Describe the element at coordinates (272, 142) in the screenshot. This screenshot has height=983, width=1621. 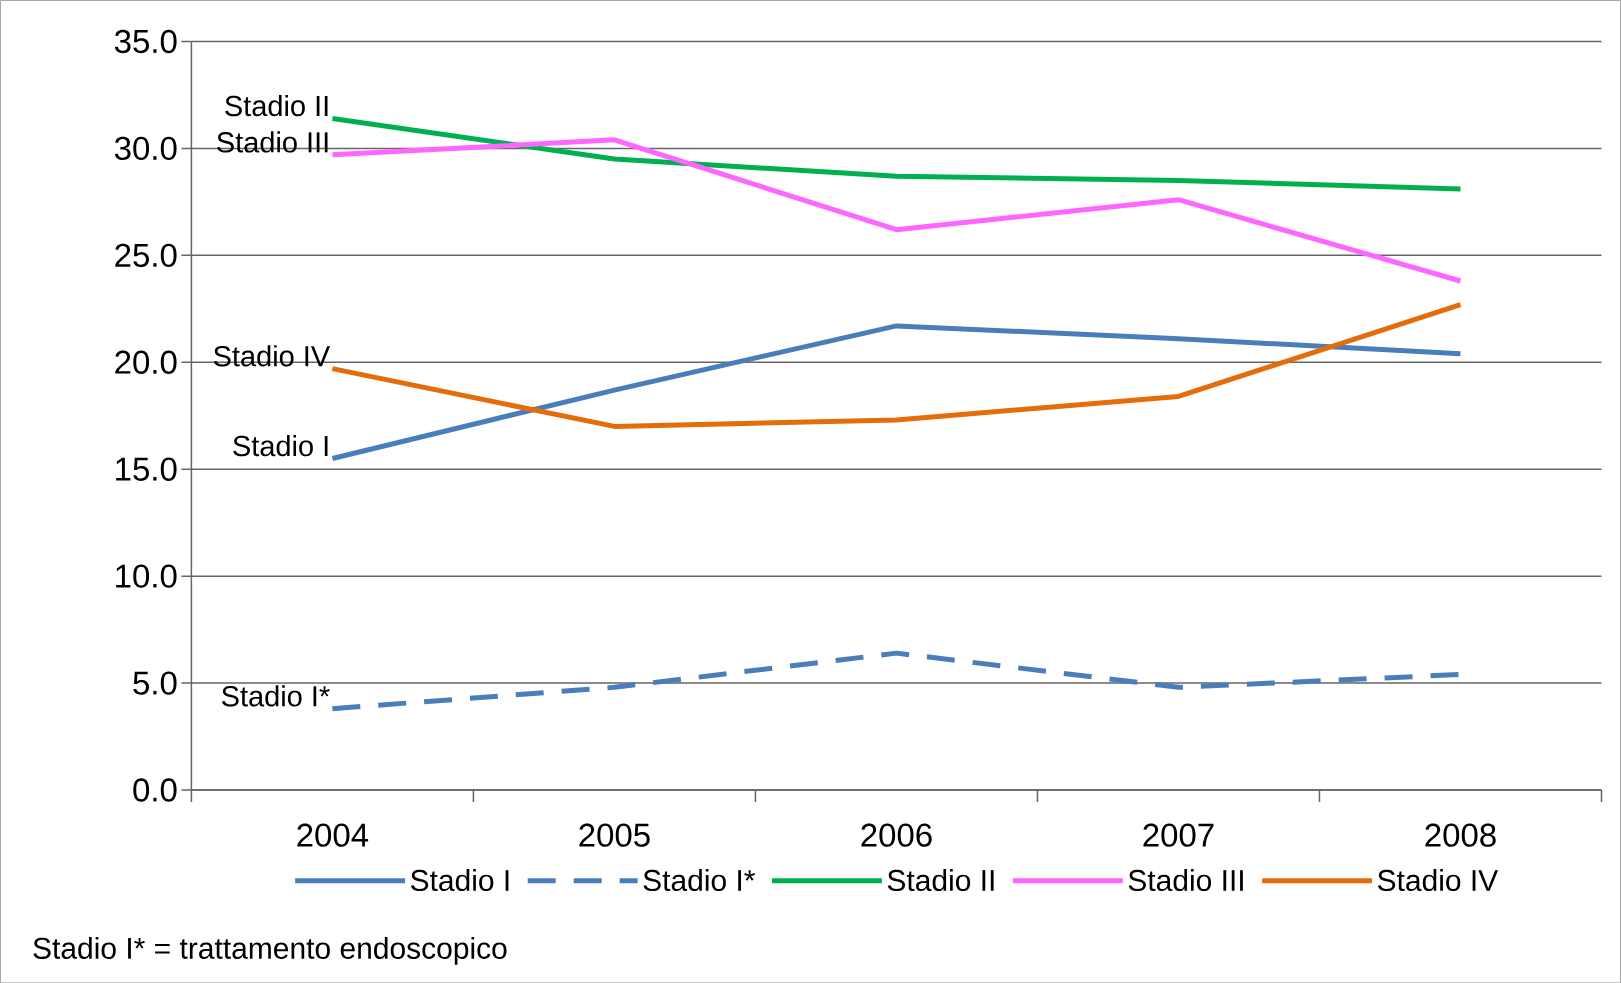
I see `annotation: Stadio III` at that location.